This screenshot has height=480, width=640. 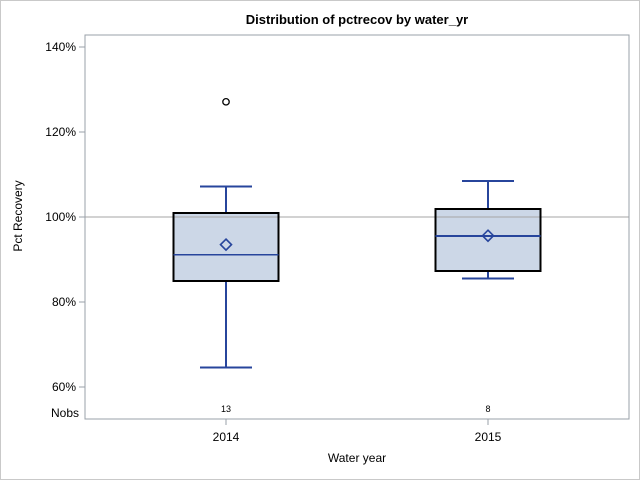 I want to click on y-tick-label: 100%, so click(x=60, y=217).